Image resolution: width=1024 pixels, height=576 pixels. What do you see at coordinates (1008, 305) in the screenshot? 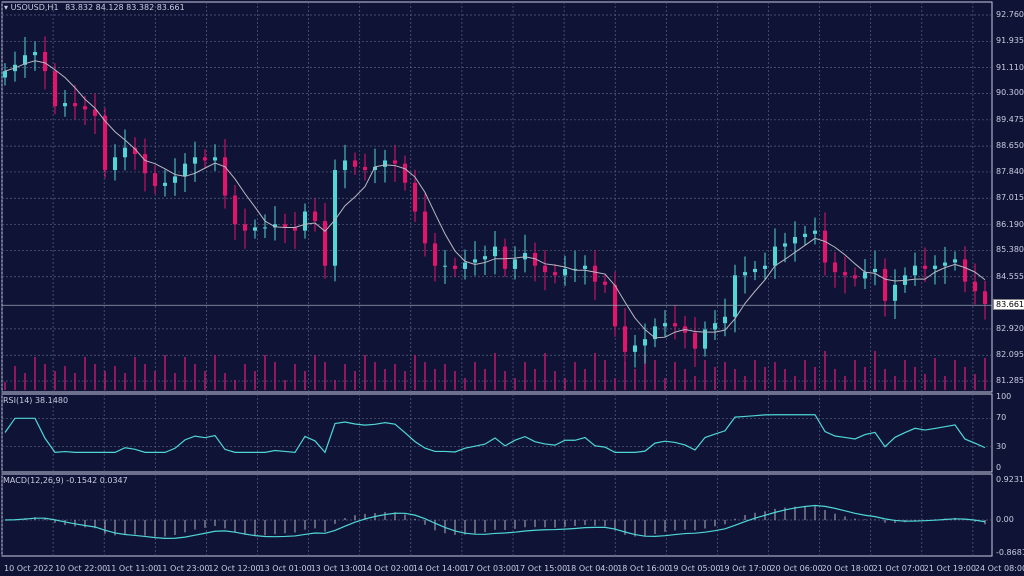
I see `current-price-tag: 83.661` at bounding box center [1008, 305].